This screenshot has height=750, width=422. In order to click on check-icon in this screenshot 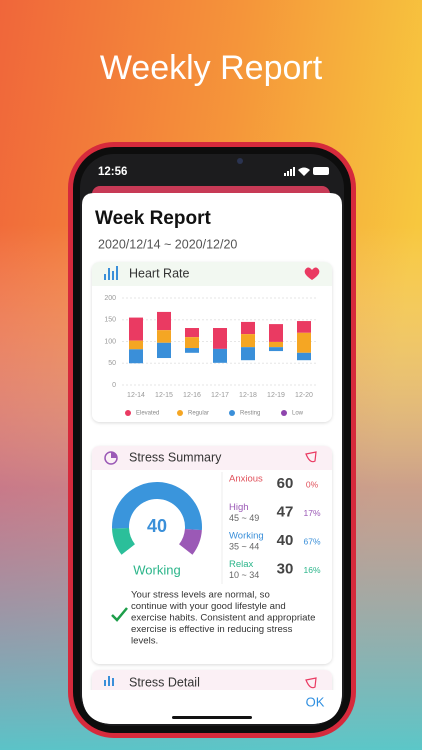, I will do `click(119, 614)`.